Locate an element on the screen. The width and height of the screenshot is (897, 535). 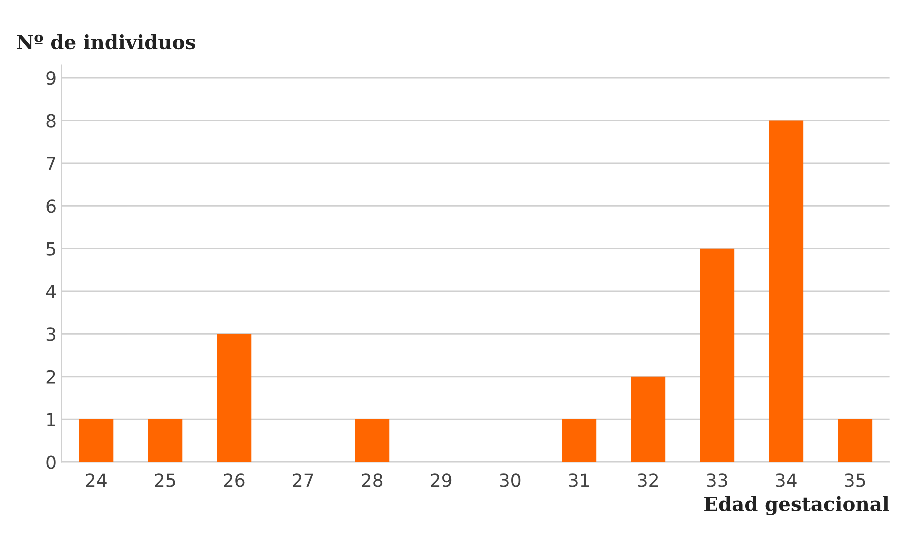
y-tick-label: 2 is located at coordinates (51, 377).